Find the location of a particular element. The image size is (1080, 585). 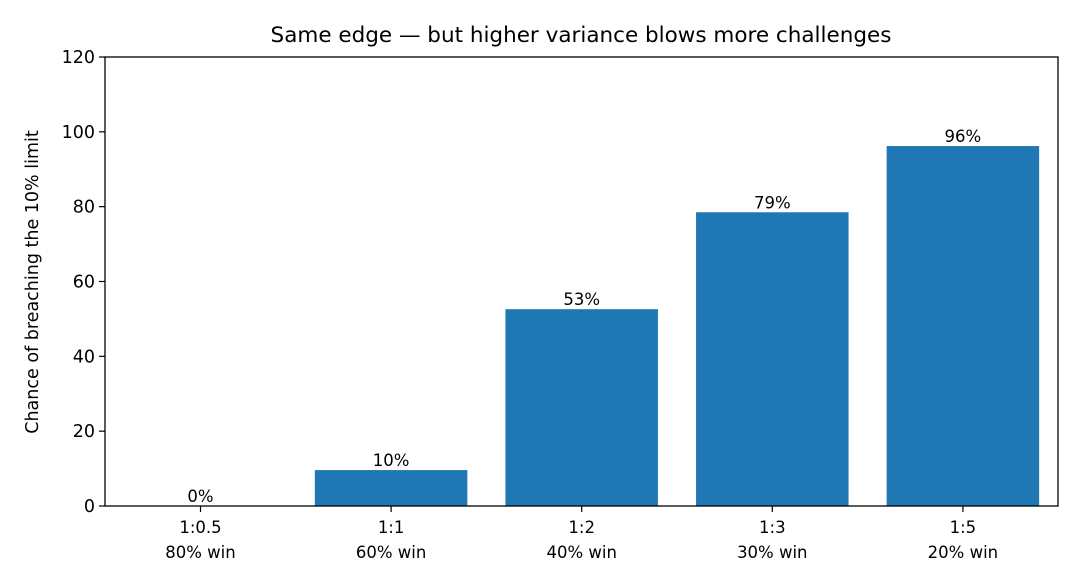

x-tick-label-win: 20% win is located at coordinates (963, 552).